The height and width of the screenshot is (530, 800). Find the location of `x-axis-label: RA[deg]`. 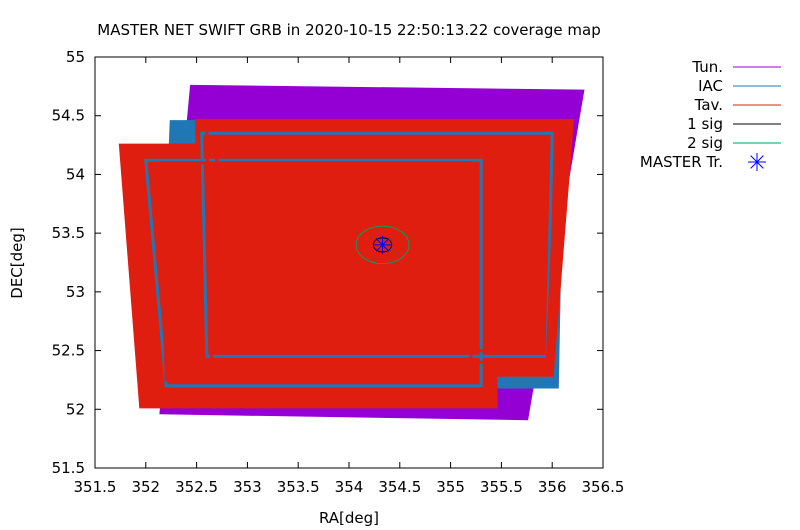

x-axis-label: RA[deg] is located at coordinates (349, 518).